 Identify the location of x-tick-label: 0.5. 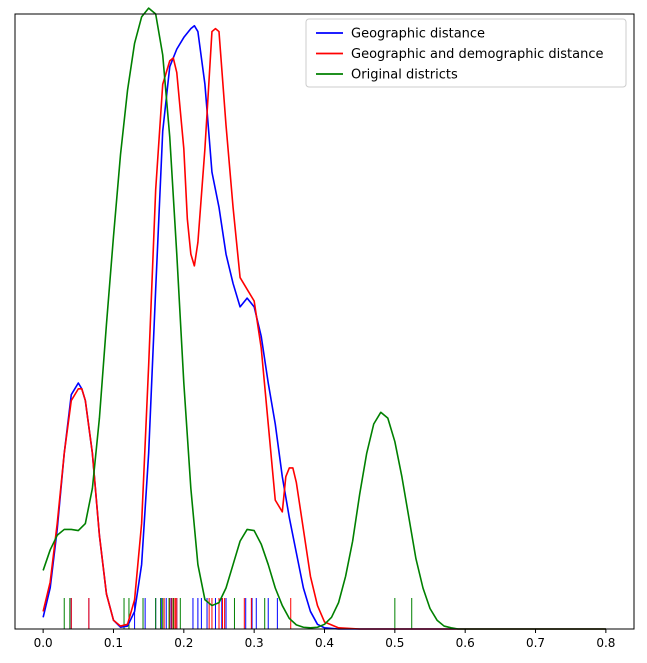
(394, 643).